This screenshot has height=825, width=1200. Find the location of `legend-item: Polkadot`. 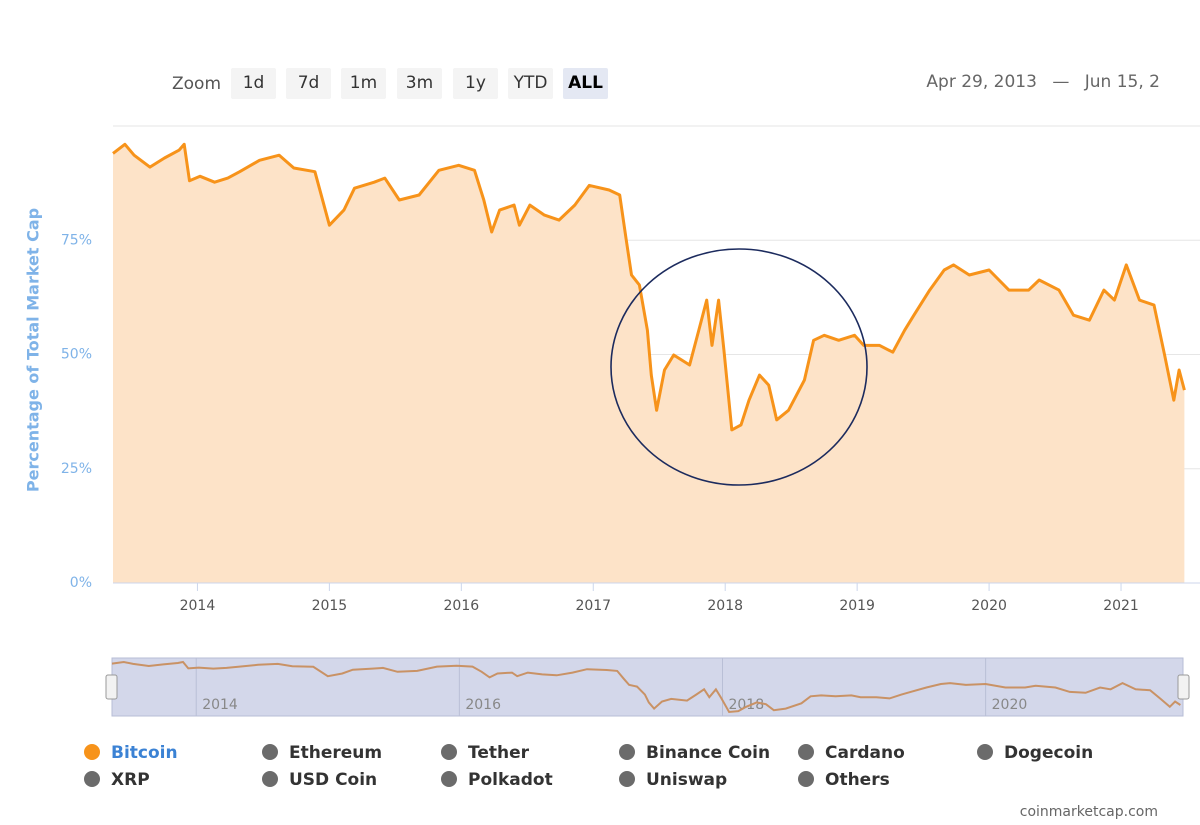

legend-item: Polkadot is located at coordinates (497, 780).